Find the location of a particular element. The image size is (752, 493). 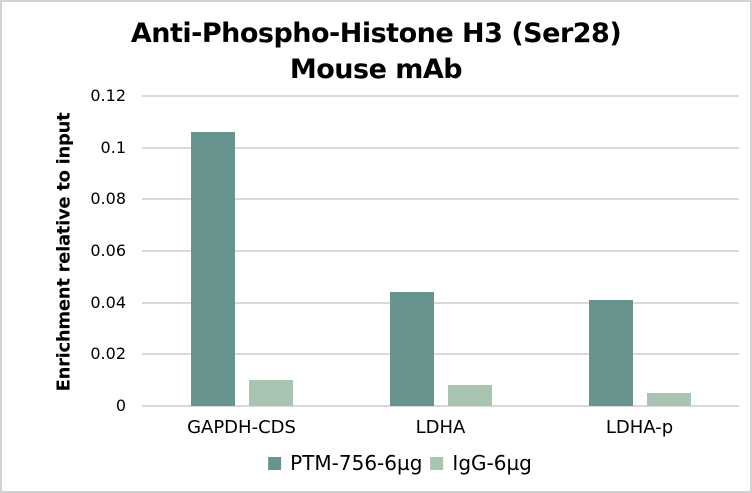

y-tick-label-0-12: 0.12 is located at coordinates (108, 95).